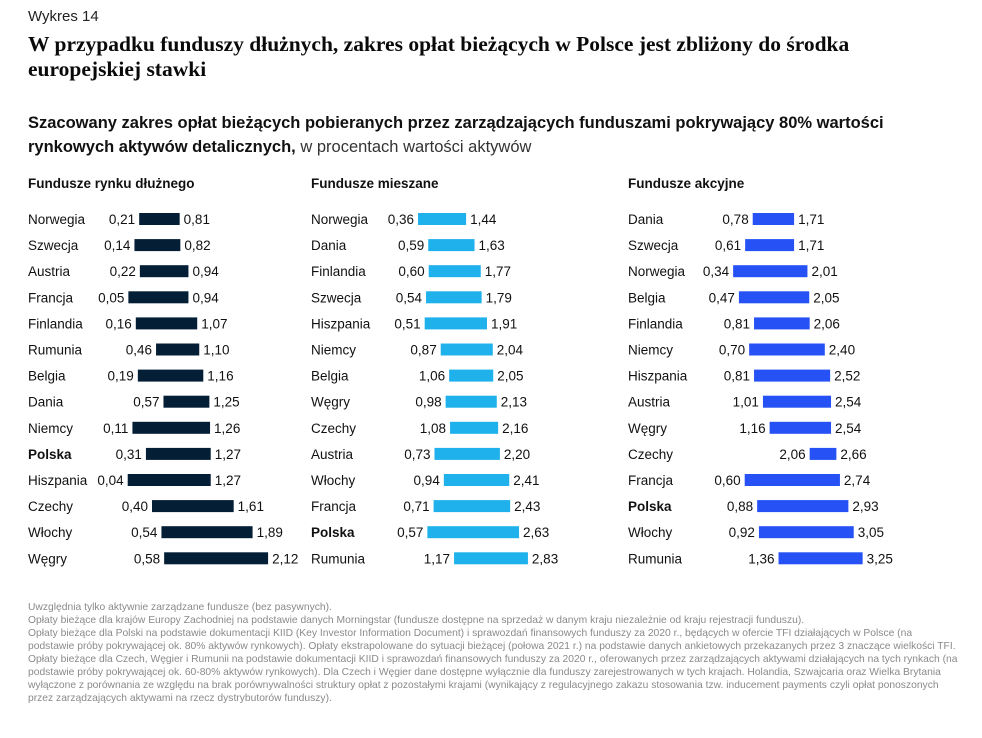 This screenshot has width=982, height=738. What do you see at coordinates (752, 428) in the screenshot?
I see `low-value-label: 1,16` at bounding box center [752, 428].